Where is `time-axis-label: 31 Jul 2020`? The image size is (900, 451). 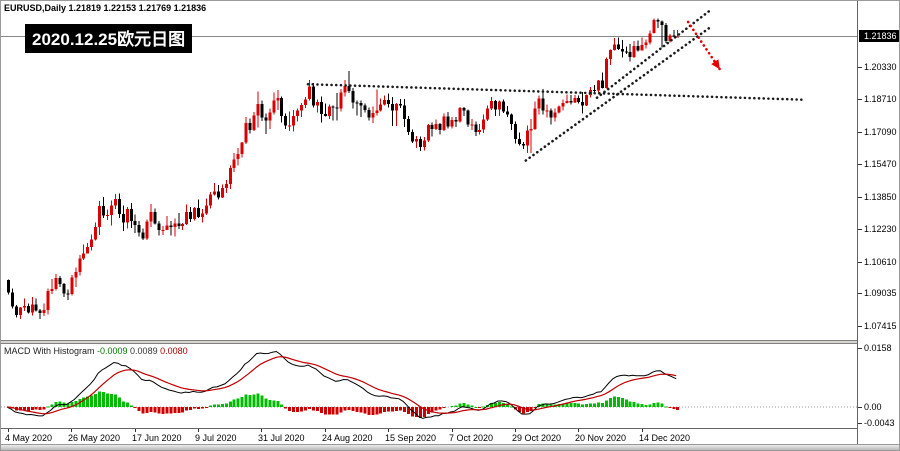 time-axis-label: 31 Jul 2020 is located at coordinates (281, 438).